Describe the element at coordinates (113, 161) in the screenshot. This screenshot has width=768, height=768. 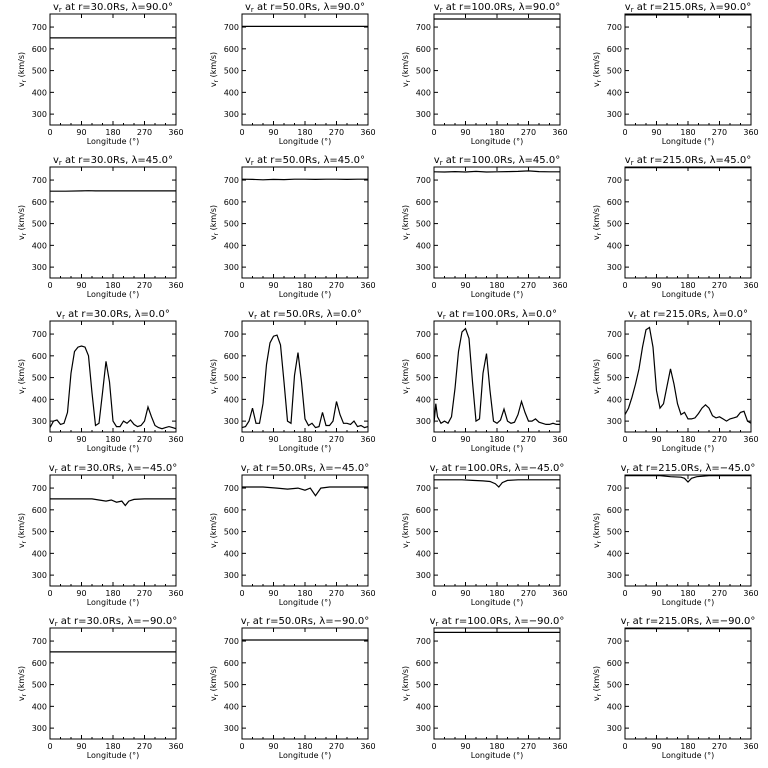
I see `panel-title: vr at r=30.0Rs, λ=45.0°` at that location.